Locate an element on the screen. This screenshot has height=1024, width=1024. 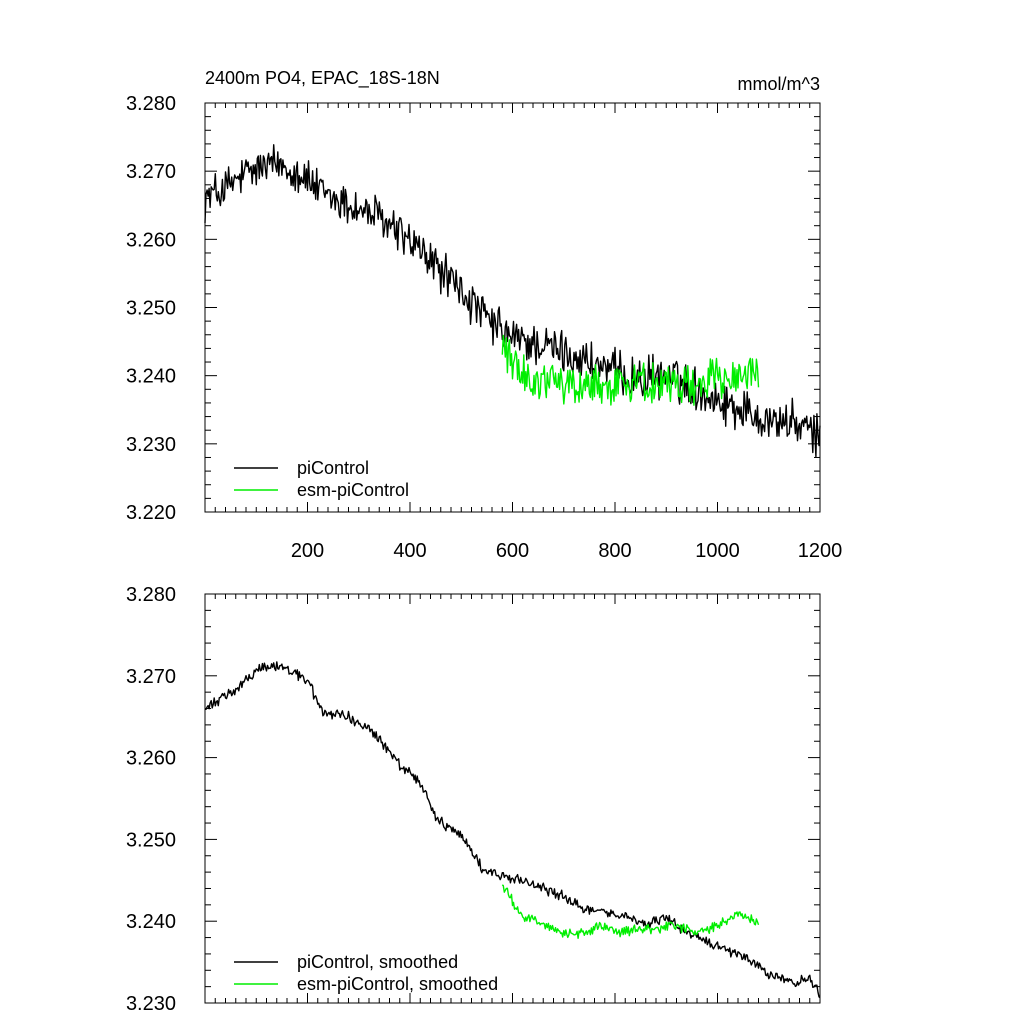
x-tick-label: 800 is located at coordinates (614, 551).